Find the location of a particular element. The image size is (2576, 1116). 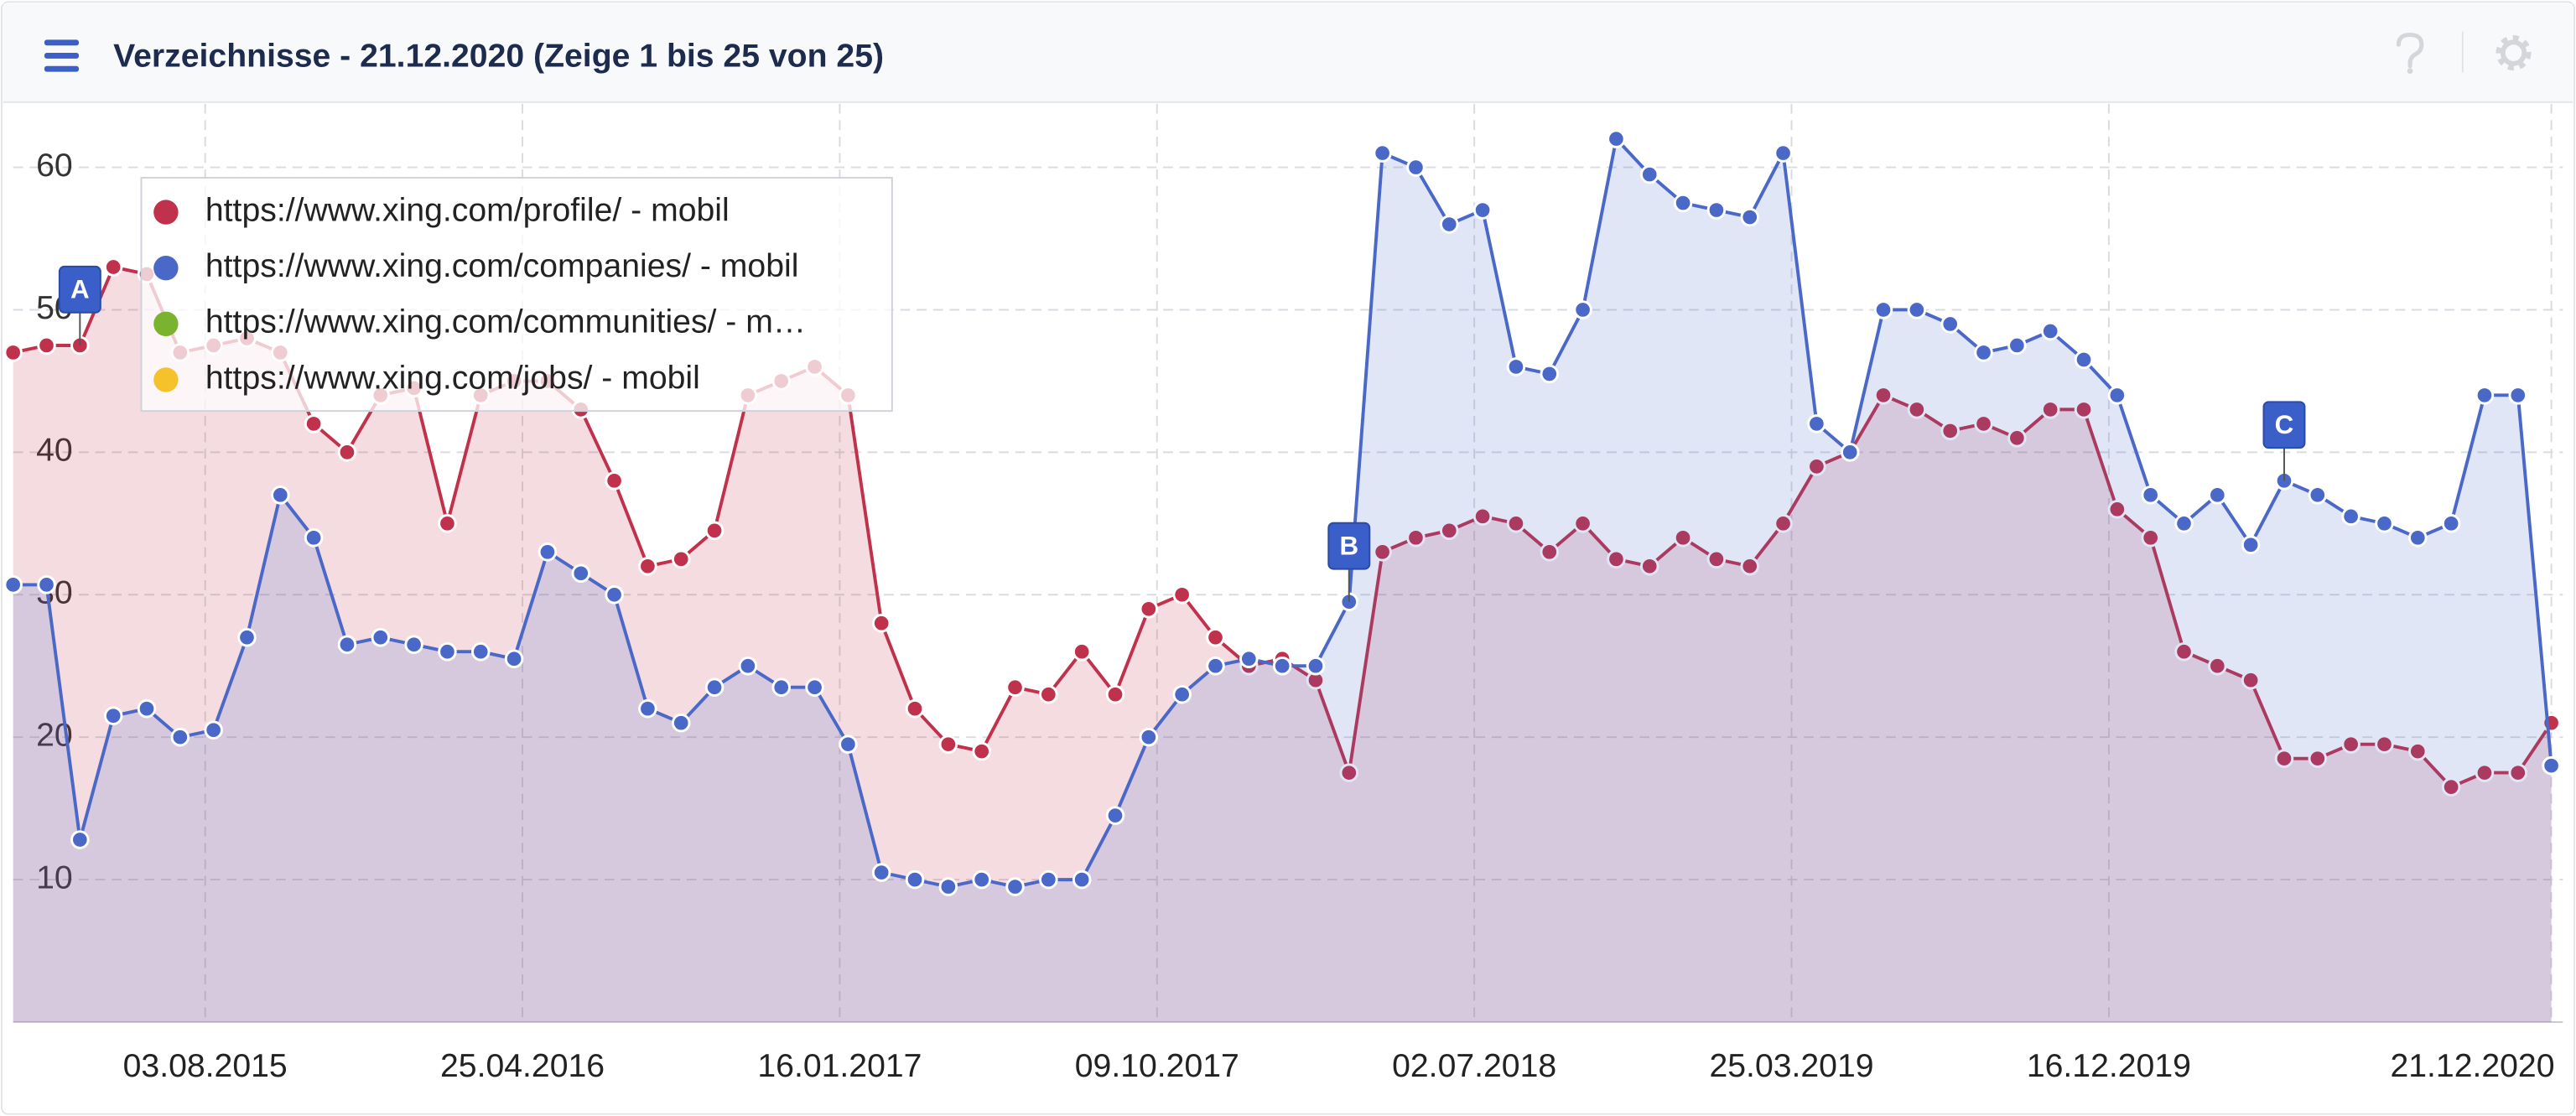

flag-label: C is located at coordinates (2284, 424).